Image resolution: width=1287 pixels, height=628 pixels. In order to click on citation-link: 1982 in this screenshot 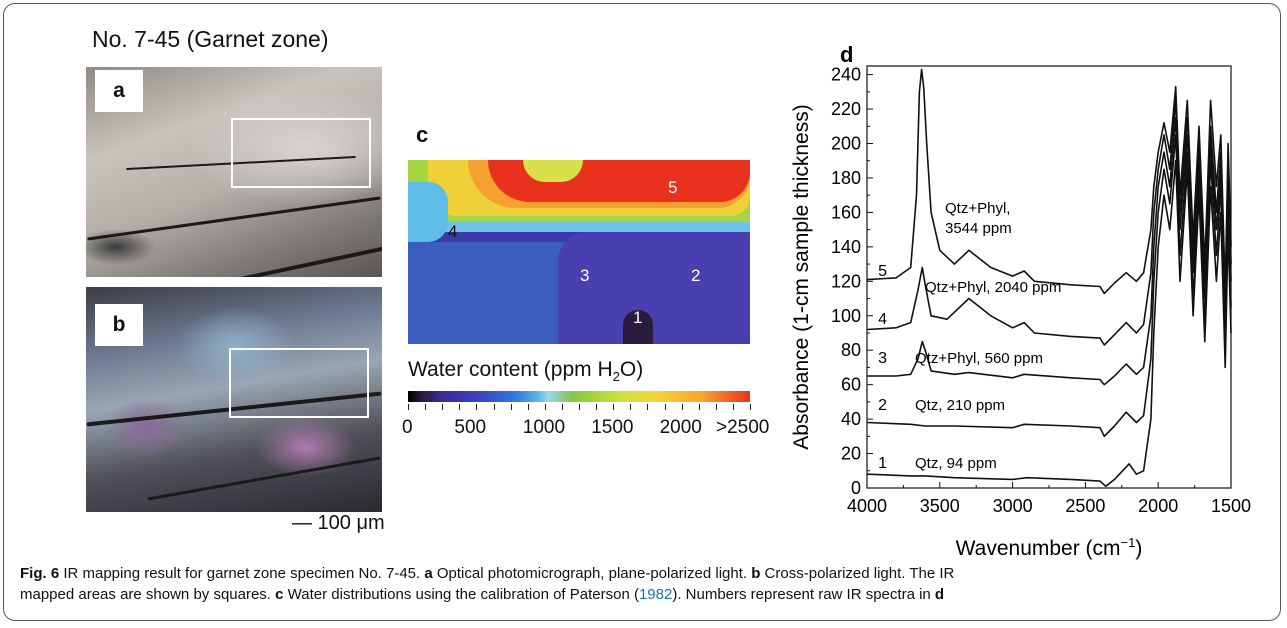, I will do `click(655, 594)`.